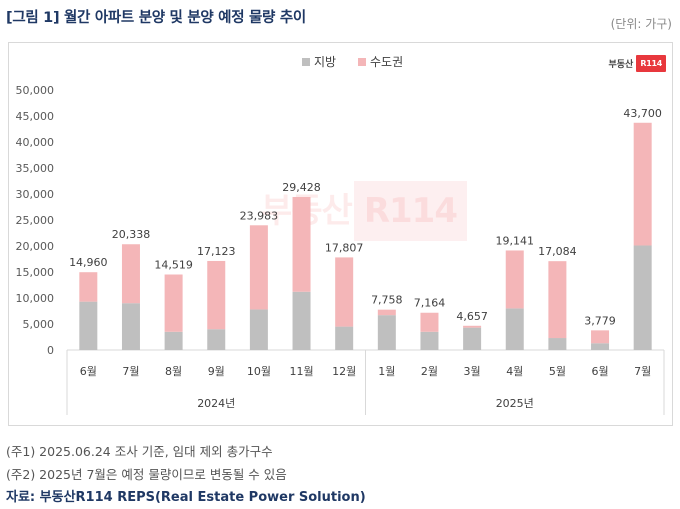 This screenshot has width=680, height=509. What do you see at coordinates (515, 240) in the screenshot?
I see `total-label: 19,141` at bounding box center [515, 240].